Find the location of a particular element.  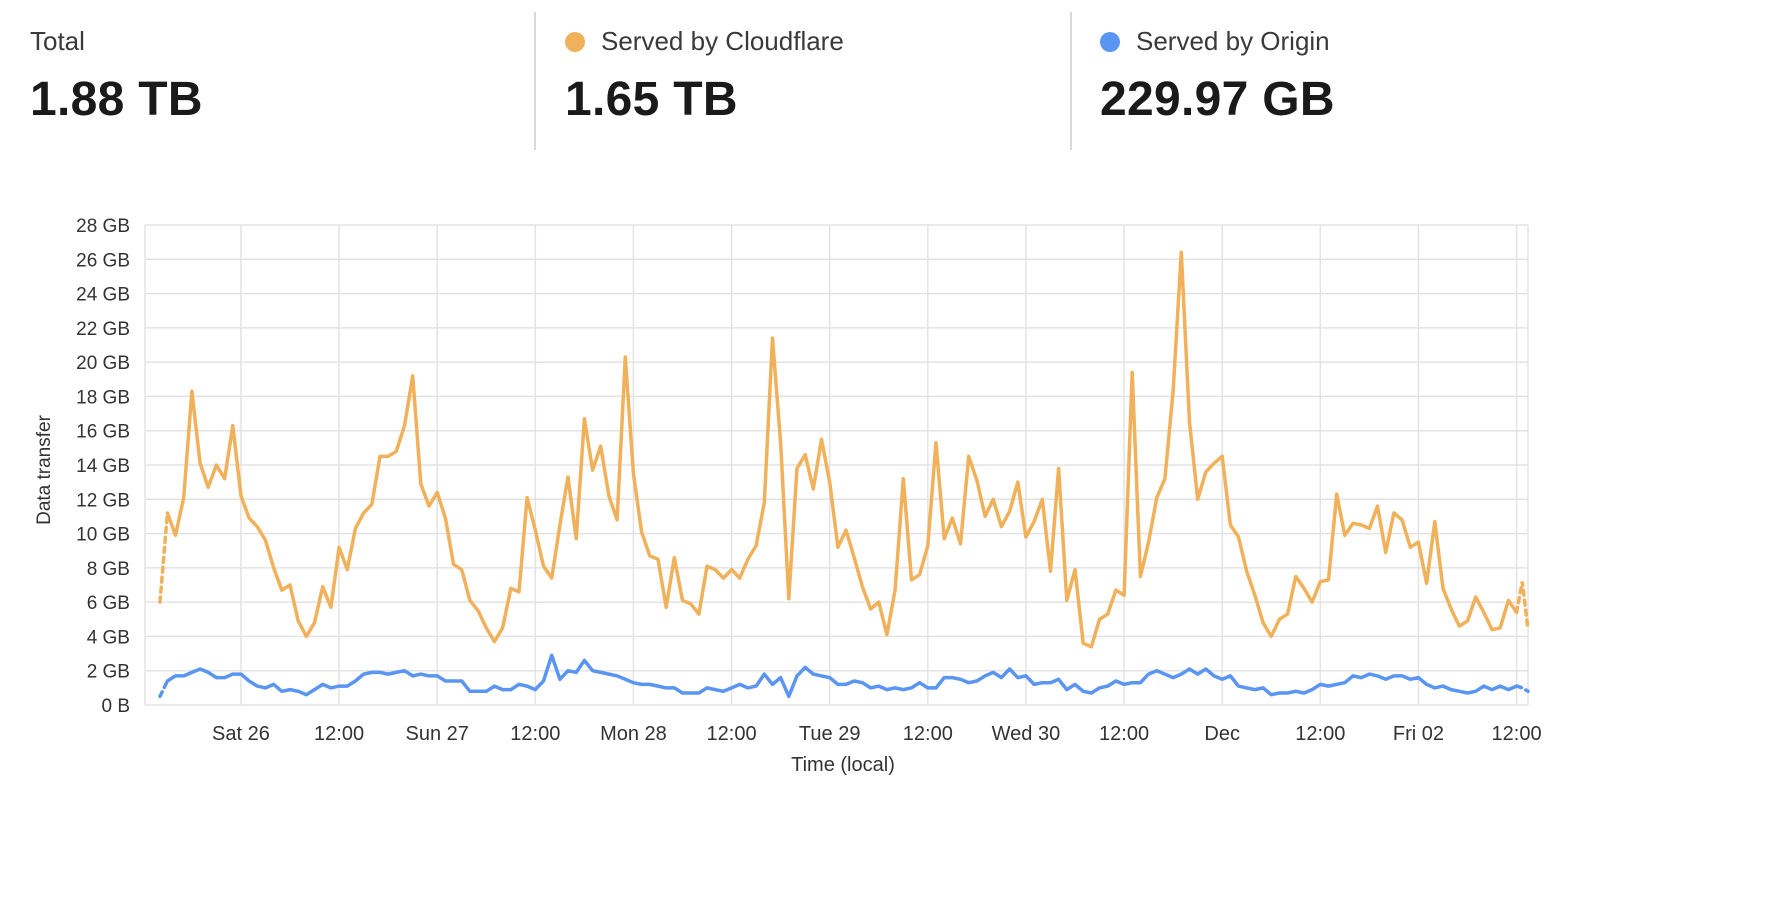

stat-cloudflare-value: 1.65 TB is located at coordinates (651, 99).